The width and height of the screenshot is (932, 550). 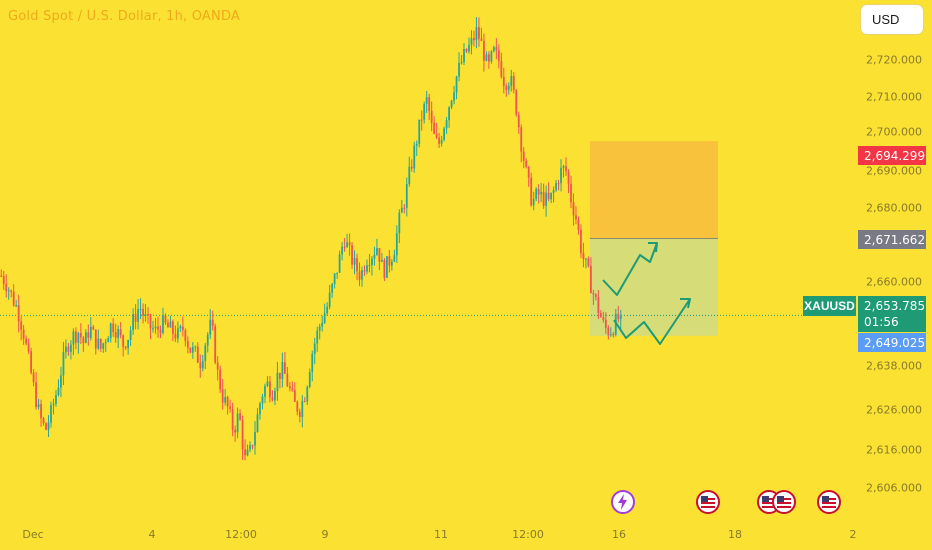 What do you see at coordinates (652, 321) in the screenshot?
I see `projection-arrow-down` at bounding box center [652, 321].